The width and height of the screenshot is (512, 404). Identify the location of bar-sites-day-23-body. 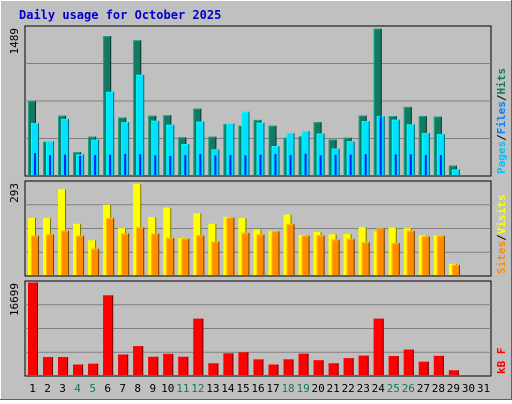
(366, 258).